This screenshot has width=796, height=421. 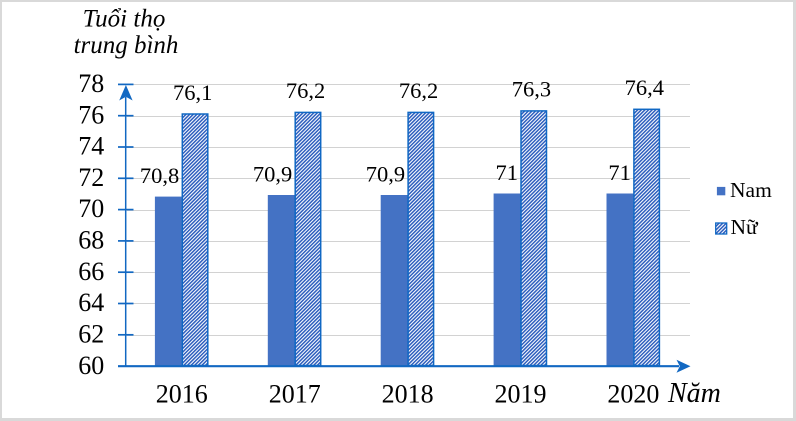 I want to click on svg-text: 60, so click(x=91, y=365).